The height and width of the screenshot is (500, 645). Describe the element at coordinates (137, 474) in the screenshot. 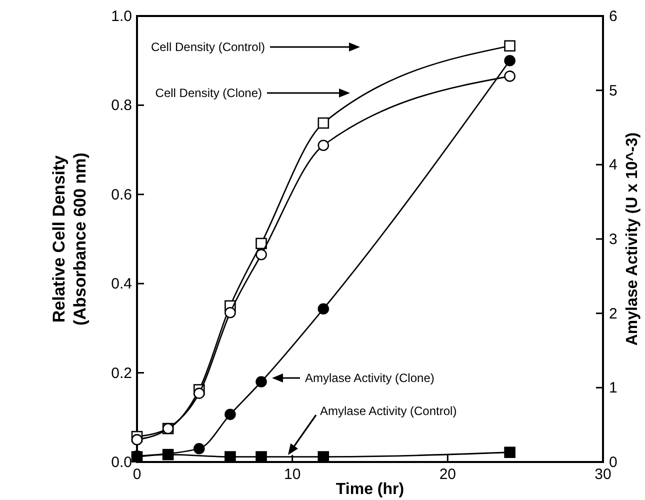

I see `x-tick-label: 0` at that location.